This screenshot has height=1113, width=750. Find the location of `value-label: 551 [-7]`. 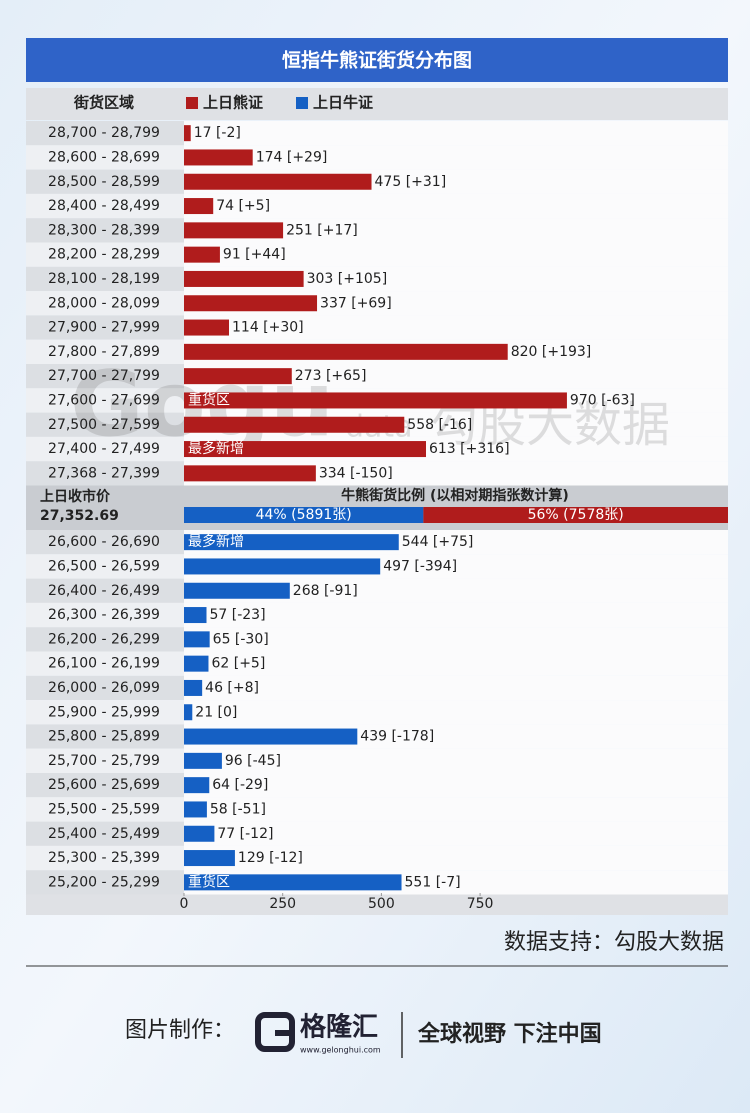

value-label: 551 [-7] is located at coordinates (433, 882).